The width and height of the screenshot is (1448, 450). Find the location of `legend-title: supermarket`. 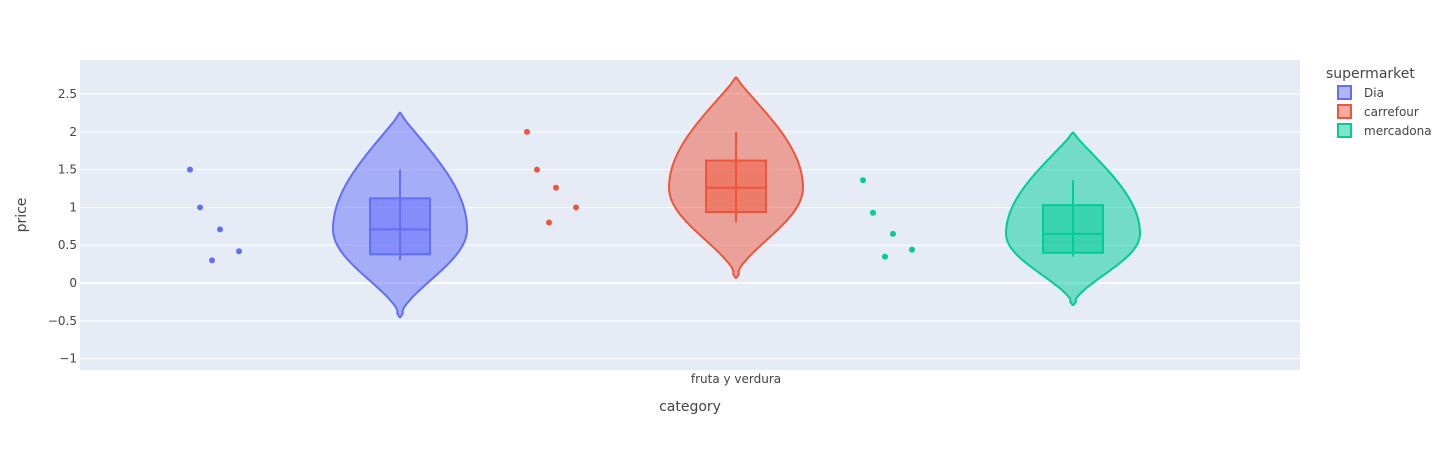

legend-title: supermarket is located at coordinates (1370, 74).